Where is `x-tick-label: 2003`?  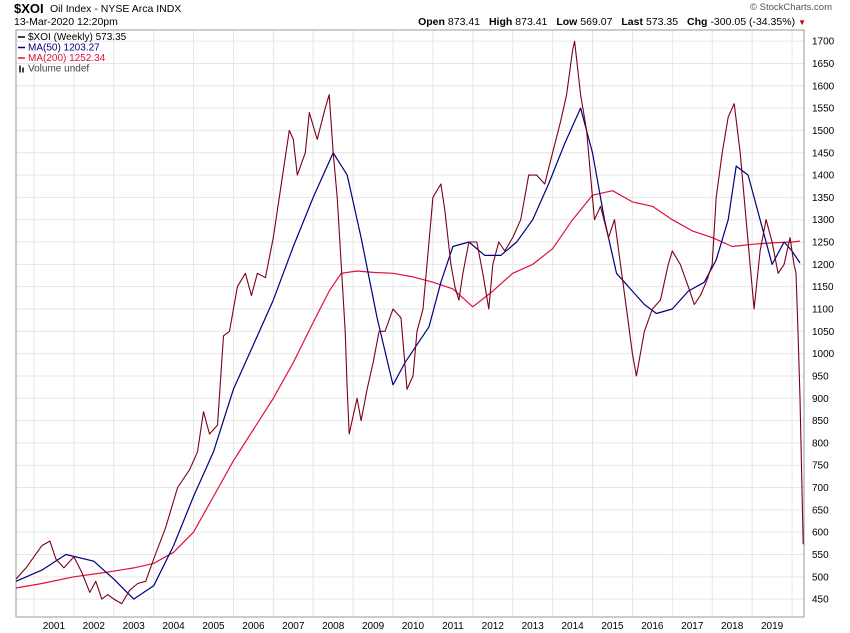 x-tick-label: 2003 is located at coordinates (134, 626).